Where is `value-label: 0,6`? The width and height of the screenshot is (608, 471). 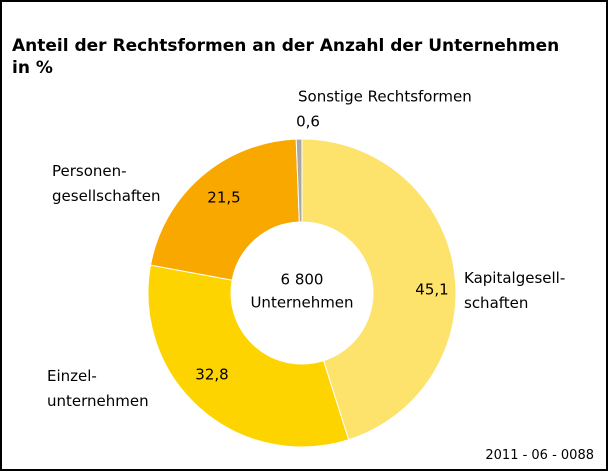
value-label: 0,6 is located at coordinates (308, 122).